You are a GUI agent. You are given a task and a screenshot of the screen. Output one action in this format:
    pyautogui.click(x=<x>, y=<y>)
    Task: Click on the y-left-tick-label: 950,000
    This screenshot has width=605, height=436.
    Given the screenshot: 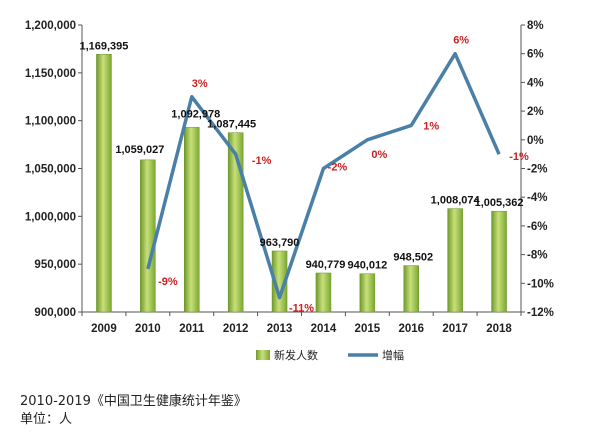 What is the action you would take?
    pyautogui.click(x=55, y=265)
    